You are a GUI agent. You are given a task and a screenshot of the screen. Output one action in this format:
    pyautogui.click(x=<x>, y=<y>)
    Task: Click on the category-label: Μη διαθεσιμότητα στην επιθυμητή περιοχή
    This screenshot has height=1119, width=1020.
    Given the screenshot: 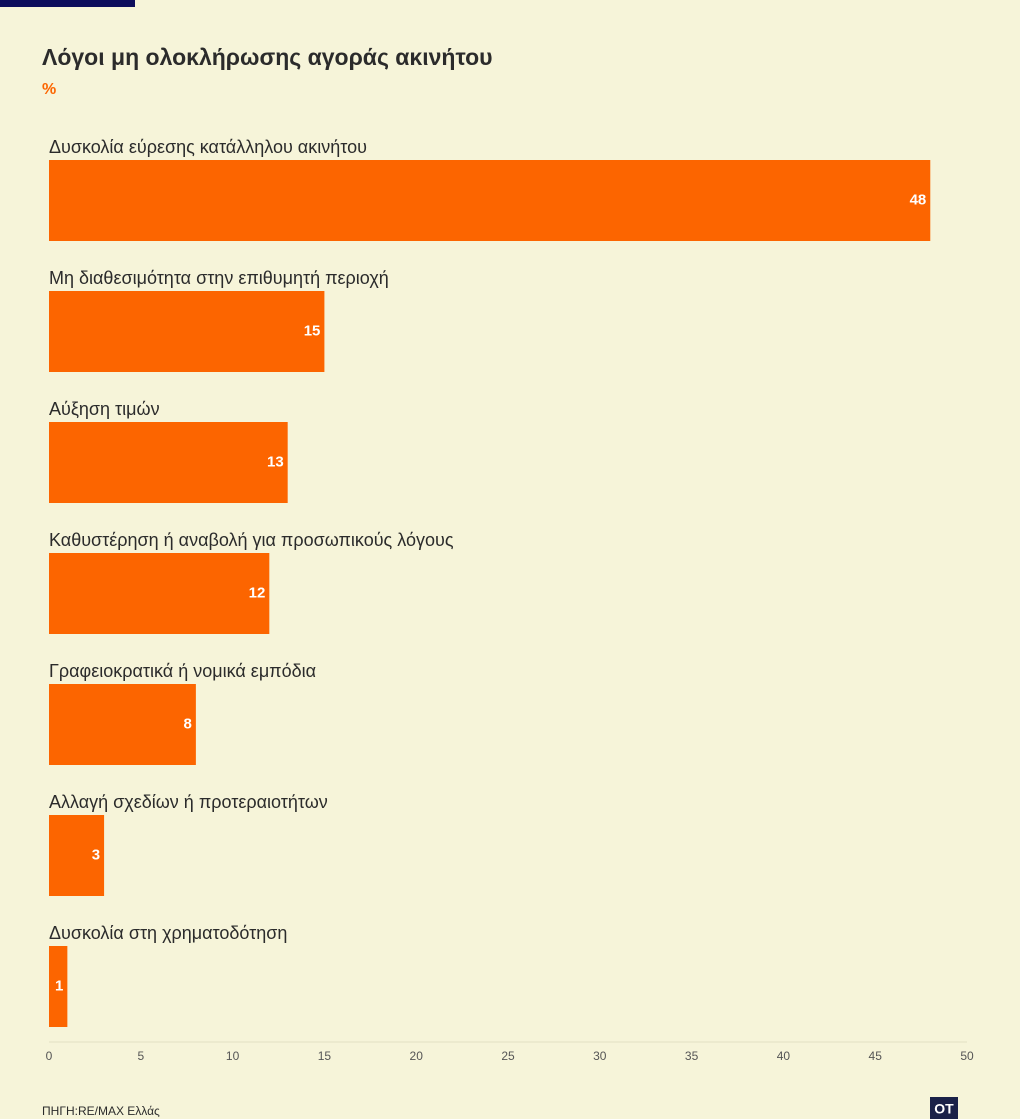 What is the action you would take?
    pyautogui.click(x=219, y=278)
    